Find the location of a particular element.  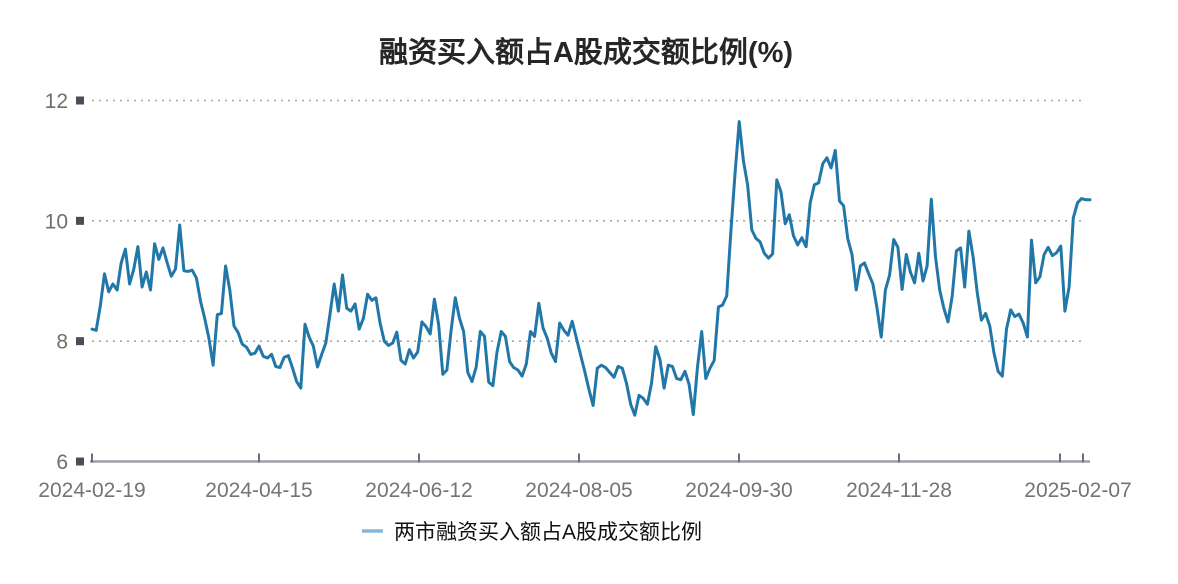

legend: 两市融资买入额占A股成交额比例 is located at coordinates (532, 532).